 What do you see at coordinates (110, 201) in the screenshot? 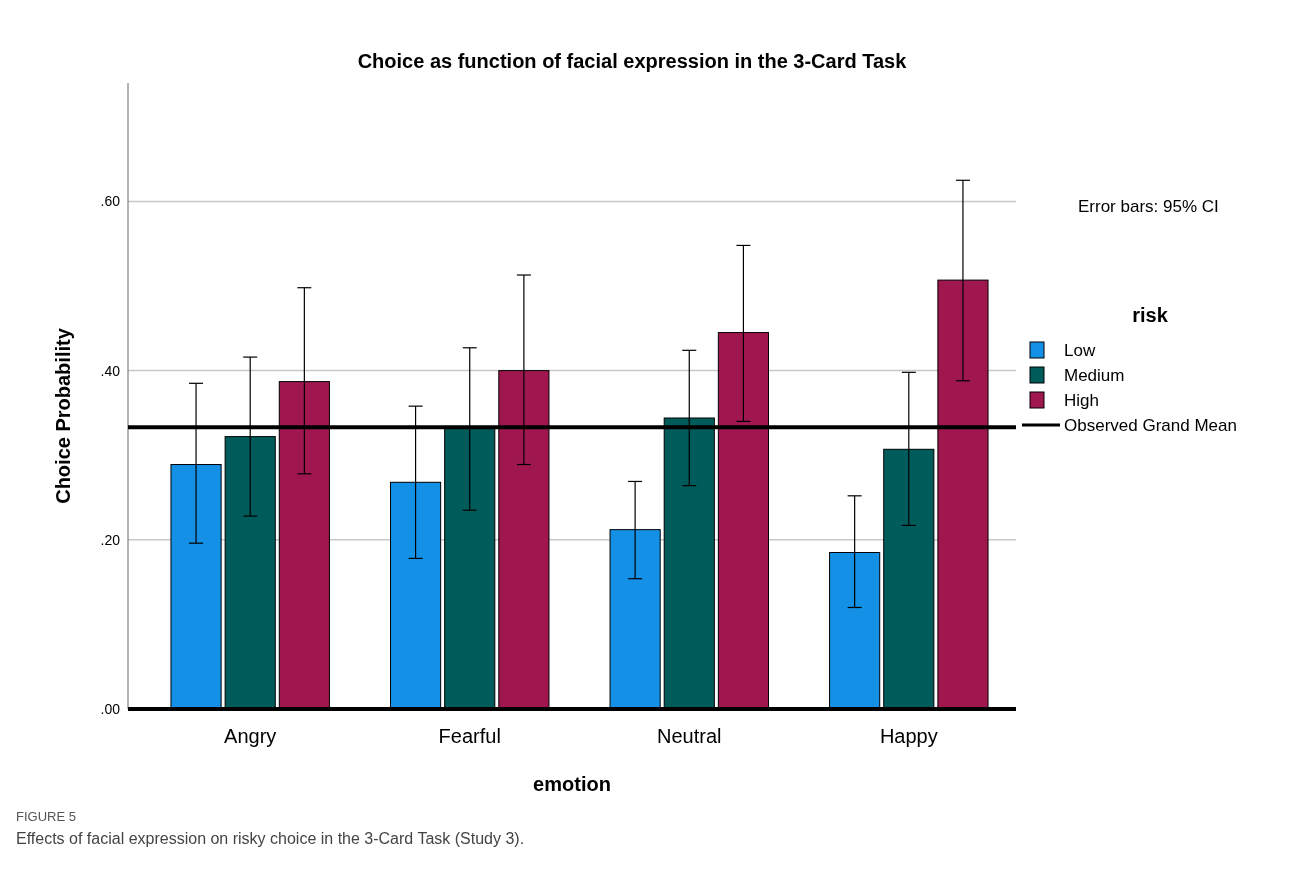
I see `y-tick-label: .60` at bounding box center [110, 201].